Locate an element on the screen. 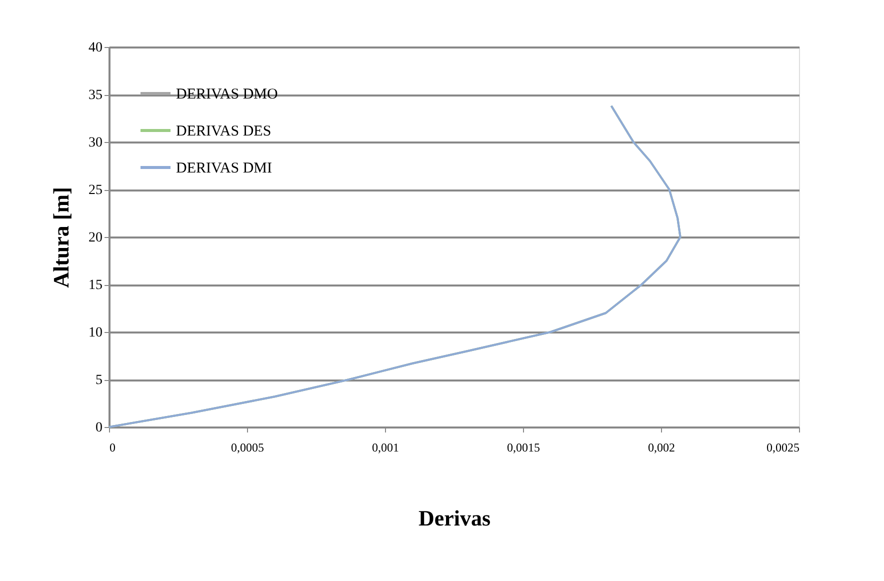  y-tick-label: 10 is located at coordinates (95, 333).